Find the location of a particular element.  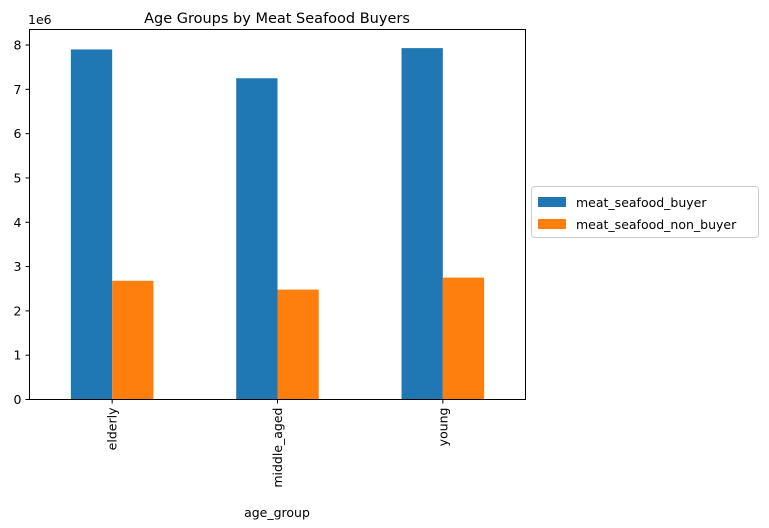

x-tick-label-middle-aged: middle_aged is located at coordinates (277, 448).